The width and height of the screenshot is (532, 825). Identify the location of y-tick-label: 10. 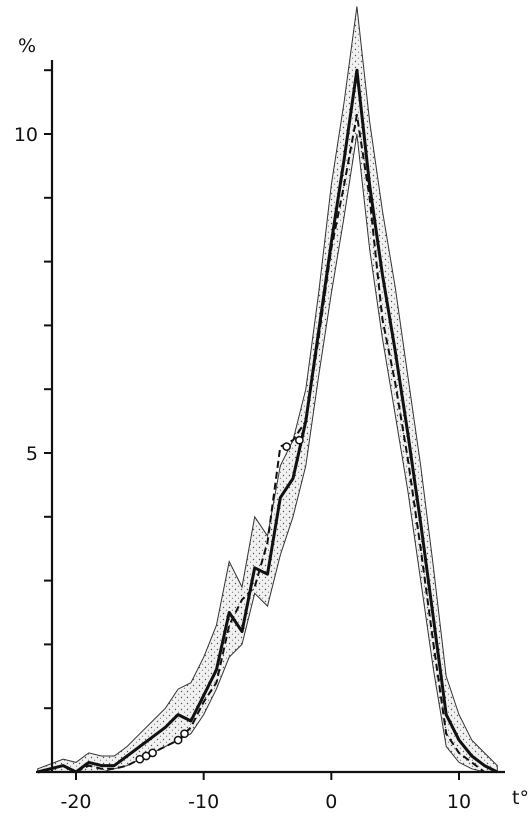
(26, 135).